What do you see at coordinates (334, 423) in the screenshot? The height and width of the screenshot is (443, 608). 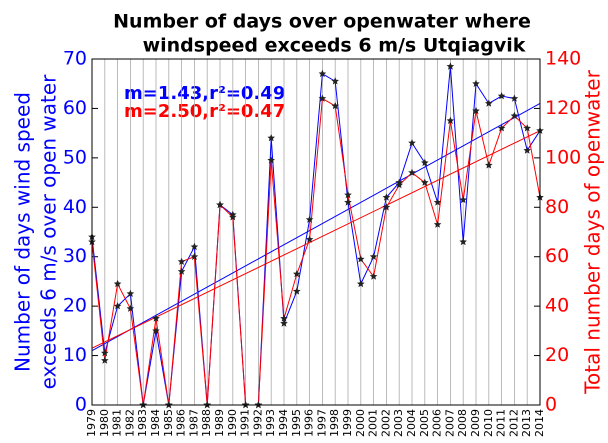 I see `x-tick-label: 1998` at bounding box center [334, 423].